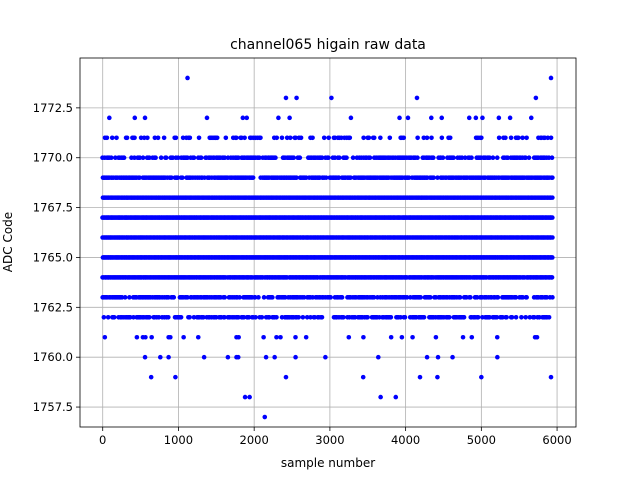 This screenshot has height=480, width=640. Describe the element at coordinates (335, 437) in the screenshot. I see `x-axis-ticks: 0 1000 2000 3000 4000 5000 6000` at that location.